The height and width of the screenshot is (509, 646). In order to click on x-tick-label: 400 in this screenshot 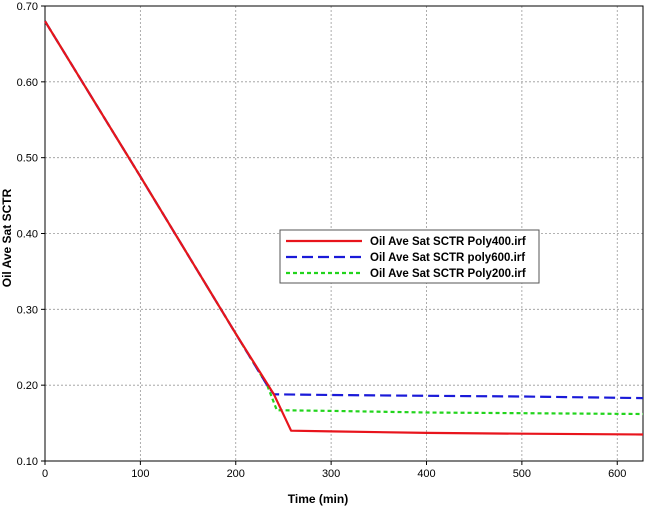, I will do `click(426, 474)`.